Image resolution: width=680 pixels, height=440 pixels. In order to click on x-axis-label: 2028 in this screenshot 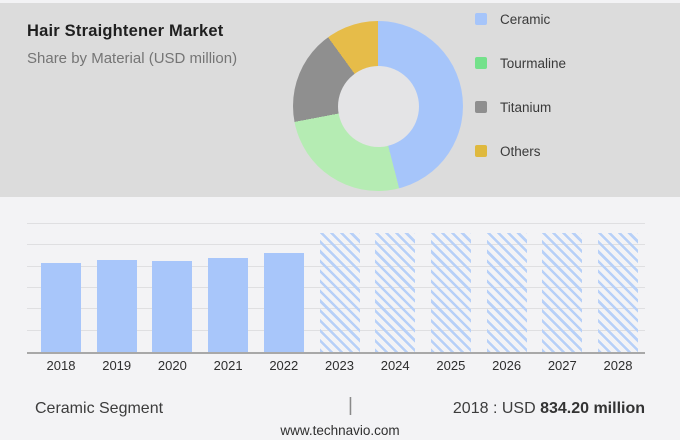, I will do `click(618, 365)`.